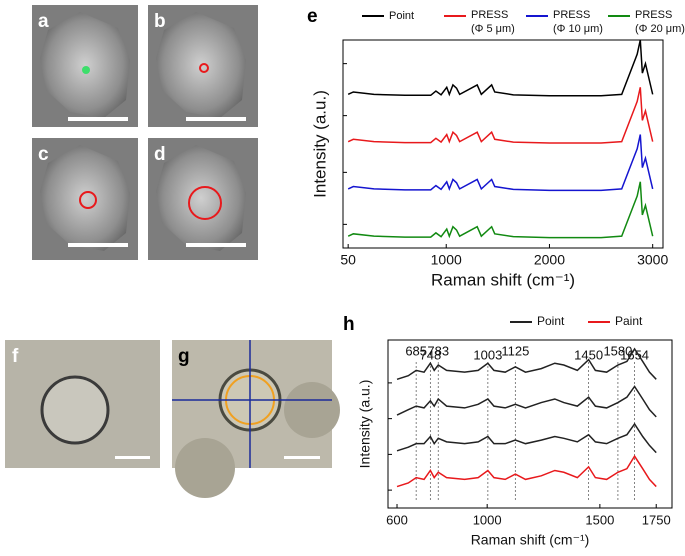  I want to click on panel-label: h, so click(349, 324).